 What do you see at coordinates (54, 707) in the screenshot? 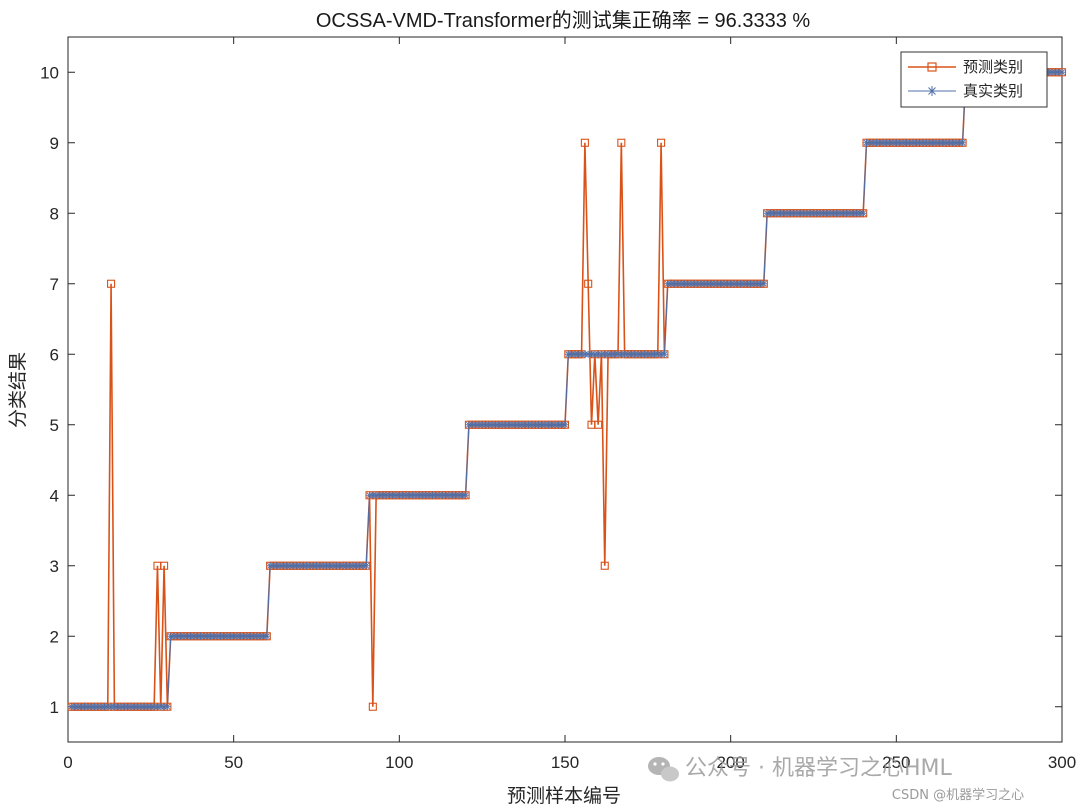
I see `y-tick-label: 1` at bounding box center [54, 707].